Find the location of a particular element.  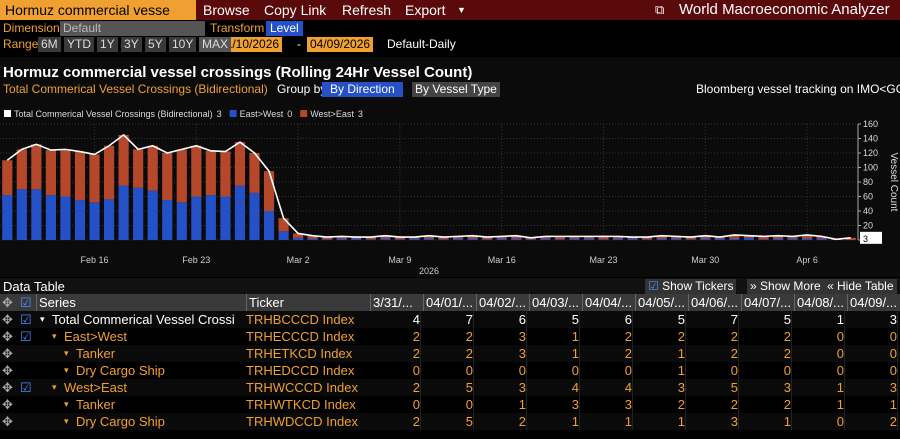

legend-label: East>West is located at coordinates (262, 114).